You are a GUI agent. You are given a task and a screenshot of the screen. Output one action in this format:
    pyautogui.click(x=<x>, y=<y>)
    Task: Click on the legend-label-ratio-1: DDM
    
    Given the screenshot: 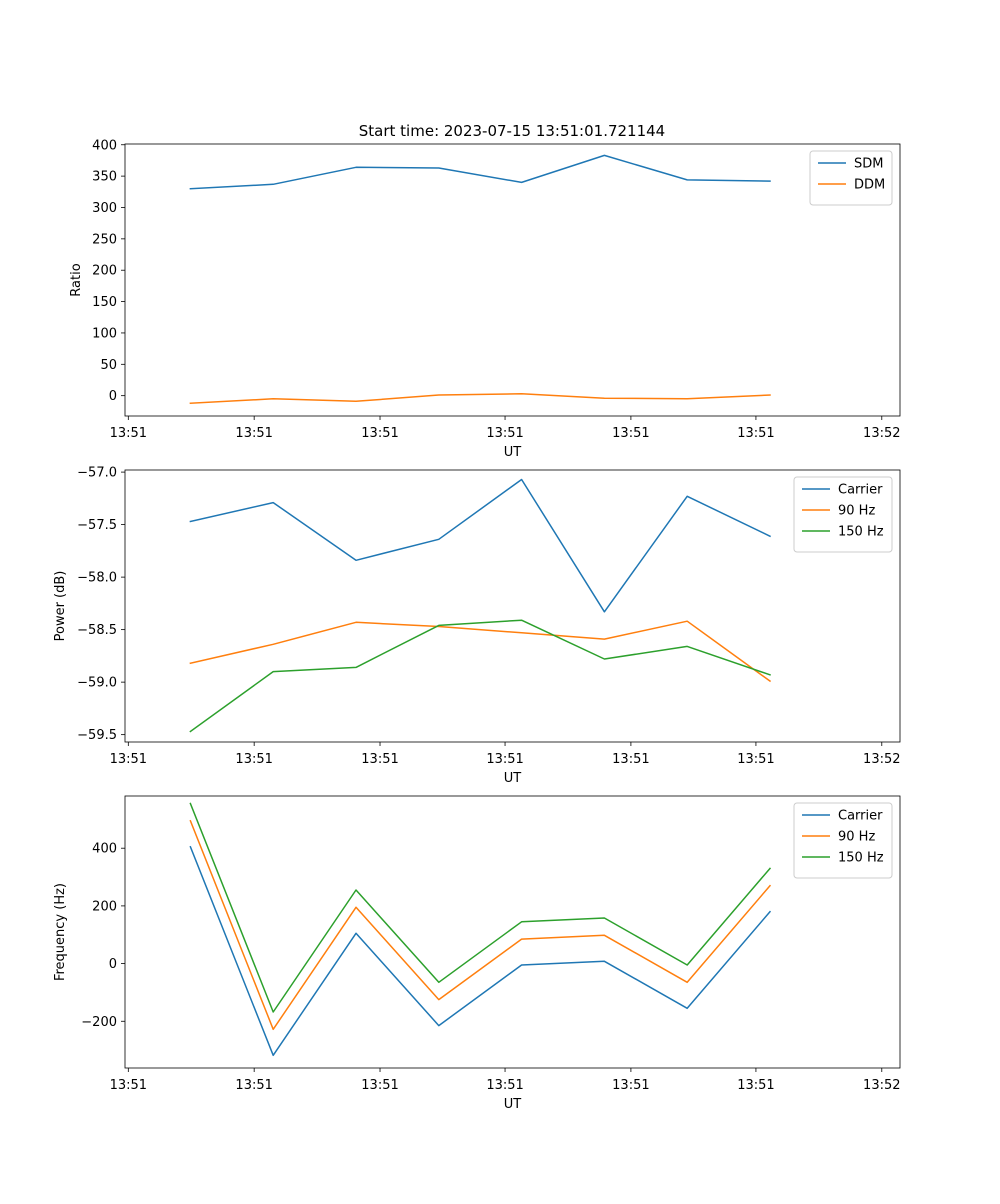 What is the action you would take?
    pyautogui.click(x=869, y=185)
    